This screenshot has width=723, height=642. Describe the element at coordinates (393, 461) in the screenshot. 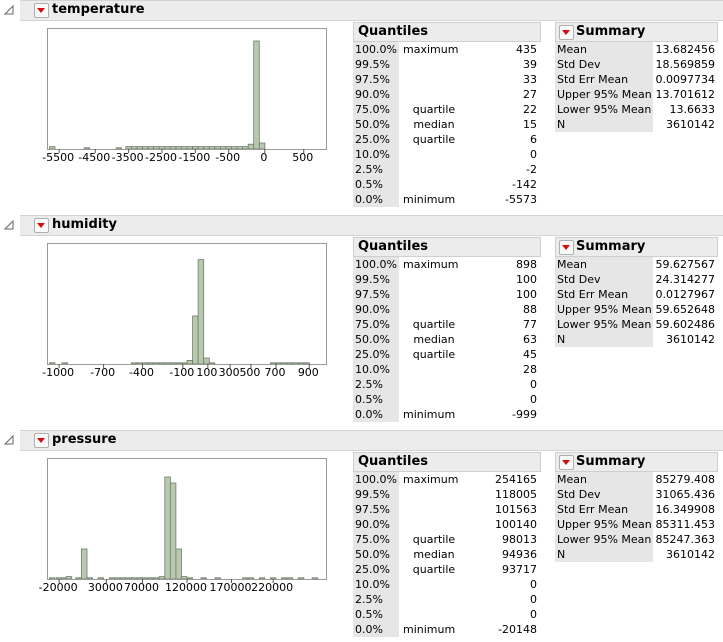

I see `quantiles-title: Quantiles` at that location.